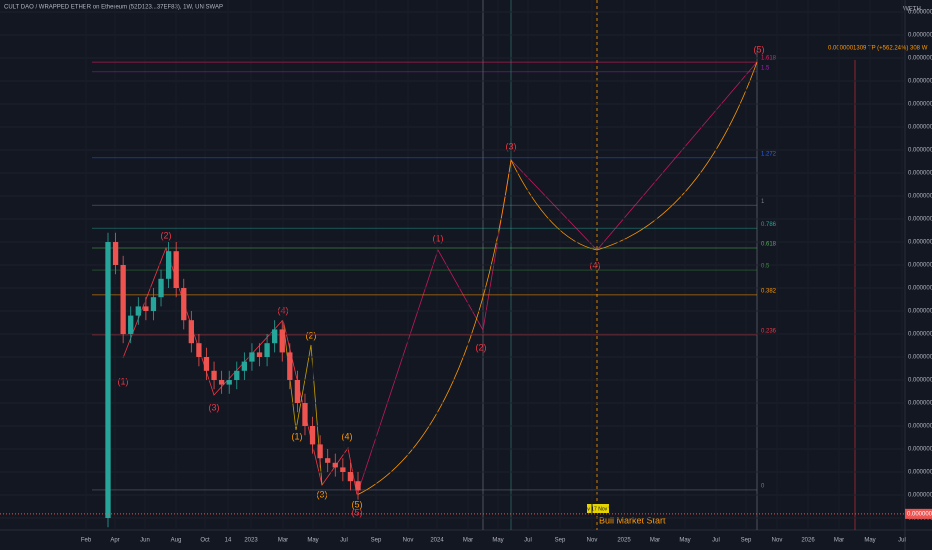 The image size is (932, 550). Describe the element at coordinates (205, 541) in the screenshot. I see `x-tick-label: Oct` at that location.